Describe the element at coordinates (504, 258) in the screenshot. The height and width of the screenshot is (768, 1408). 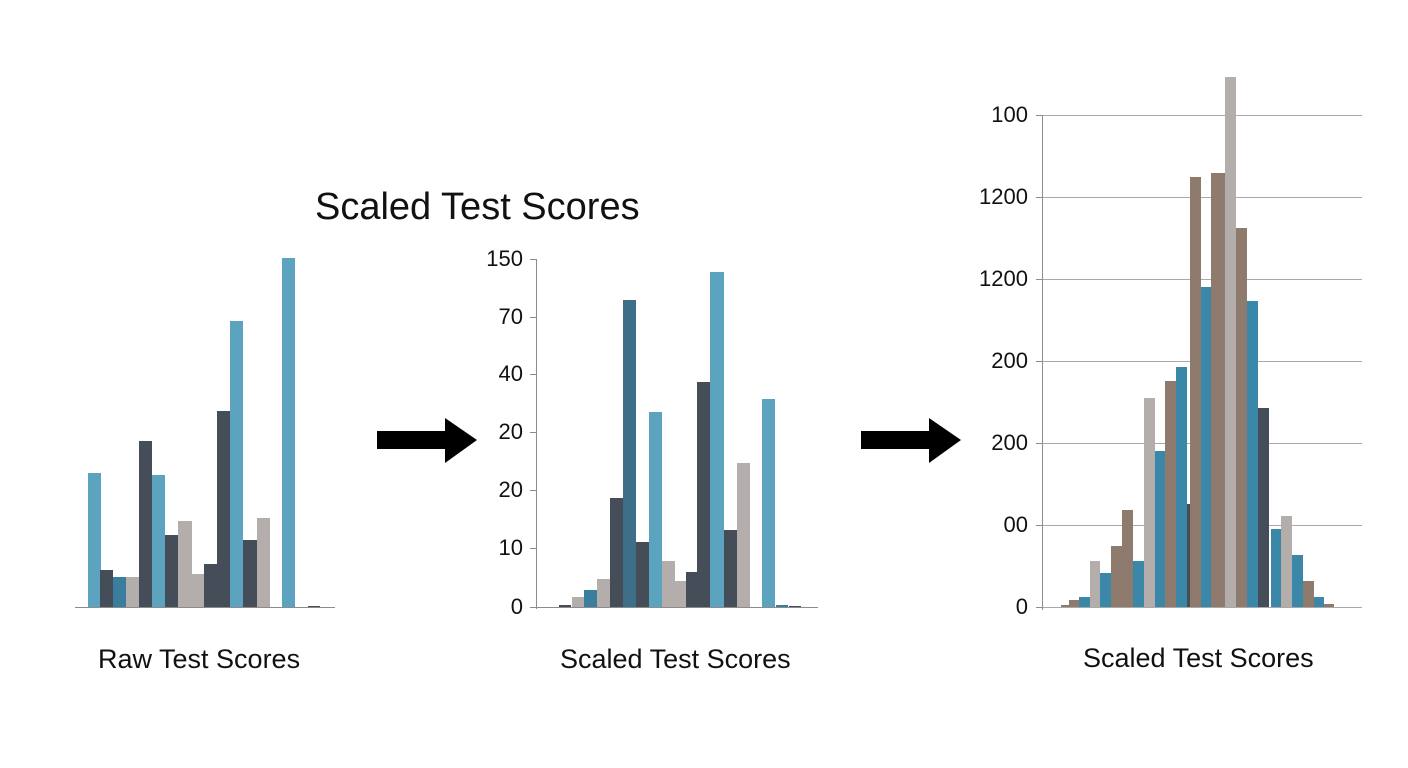
I see `y-tick-label: 150` at that location.